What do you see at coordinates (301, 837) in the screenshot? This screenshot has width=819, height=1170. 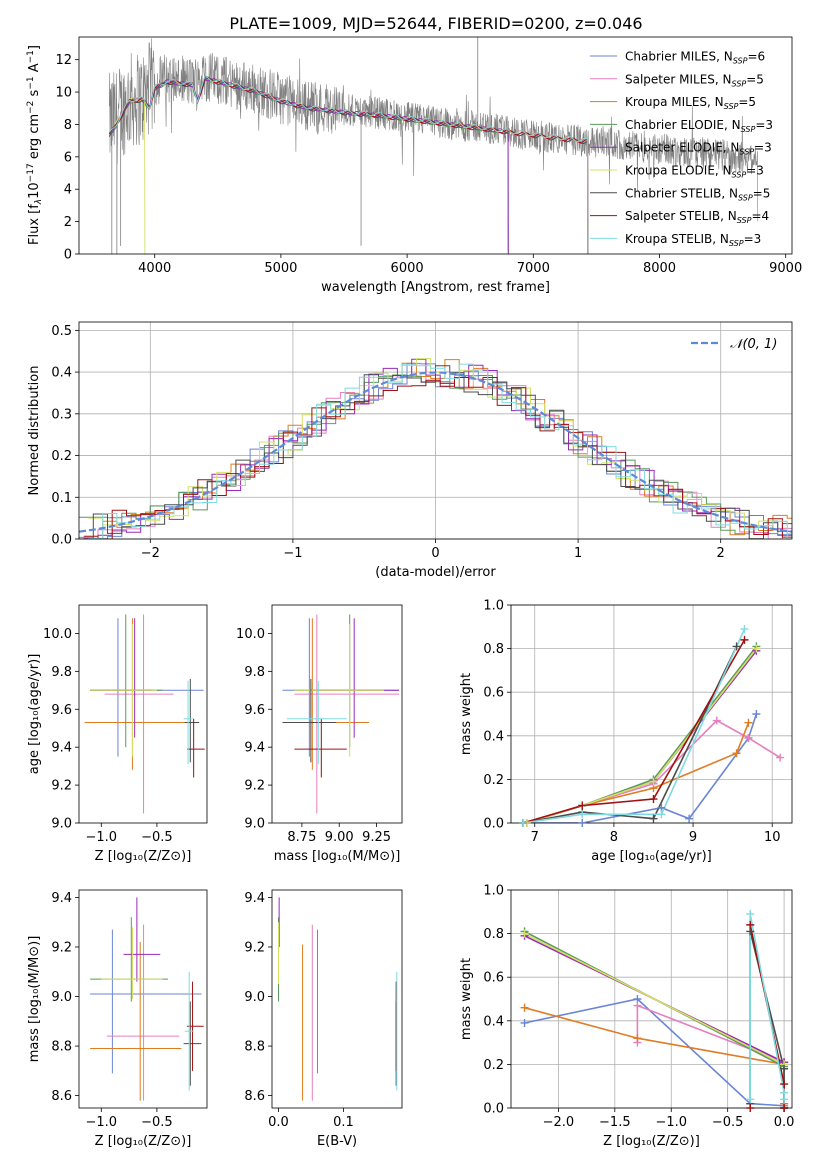 I see `tick-label-x: 8.75` at bounding box center [301, 837].